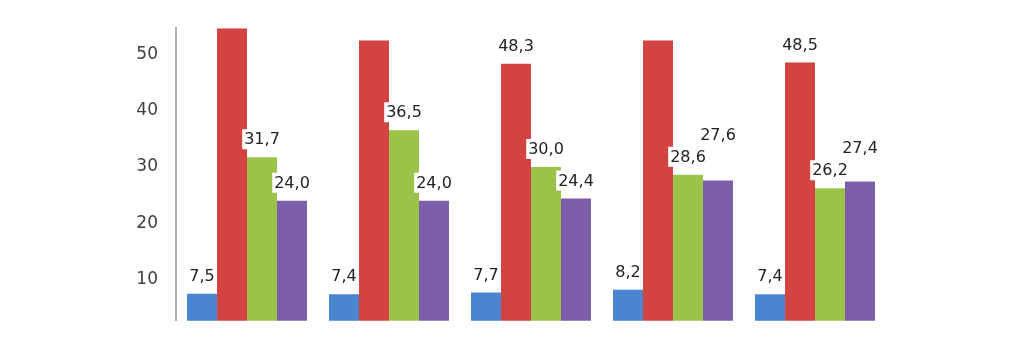 The width and height of the screenshot is (1024, 349). What do you see at coordinates (718, 134) in the screenshot?
I see `data-label: 27,6` at bounding box center [718, 134].